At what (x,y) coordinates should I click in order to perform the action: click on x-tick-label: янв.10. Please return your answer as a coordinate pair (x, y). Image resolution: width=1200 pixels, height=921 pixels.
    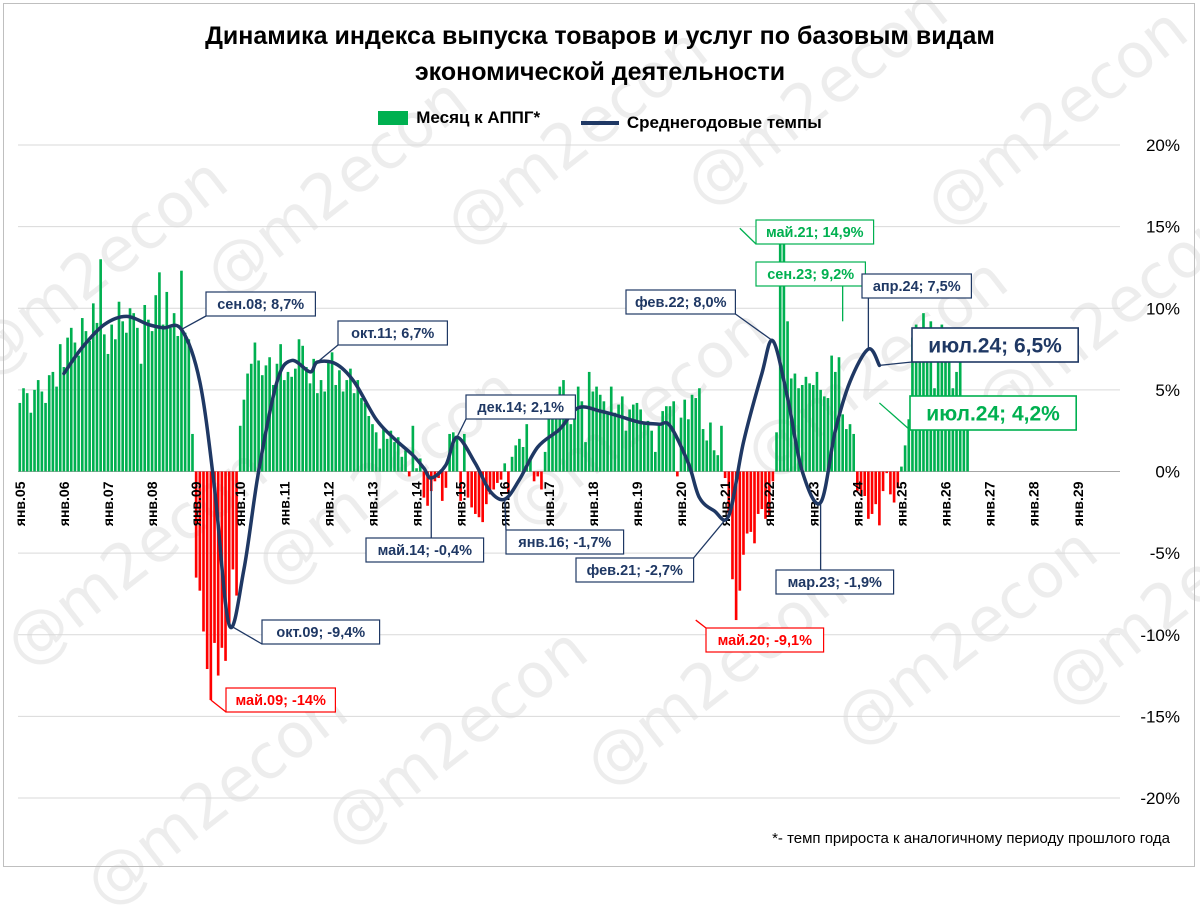
    Looking at the image, I should click on (240, 503).